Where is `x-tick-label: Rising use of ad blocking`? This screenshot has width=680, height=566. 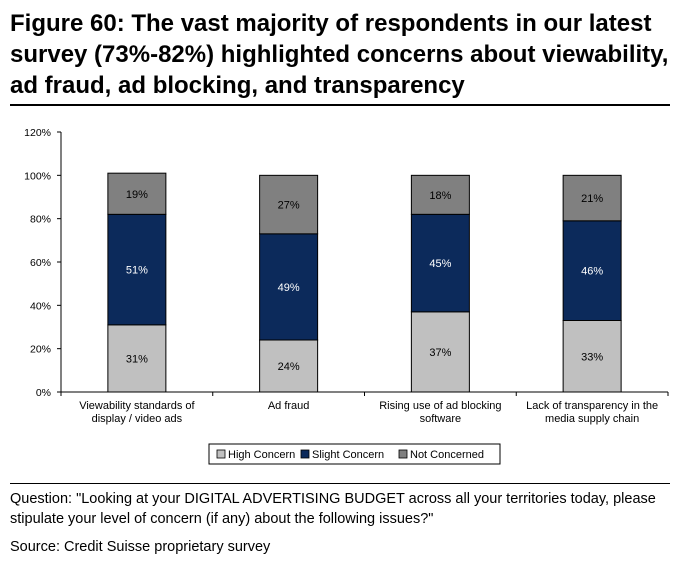 x-tick-label: Rising use of ad blocking is located at coordinates (440, 406).